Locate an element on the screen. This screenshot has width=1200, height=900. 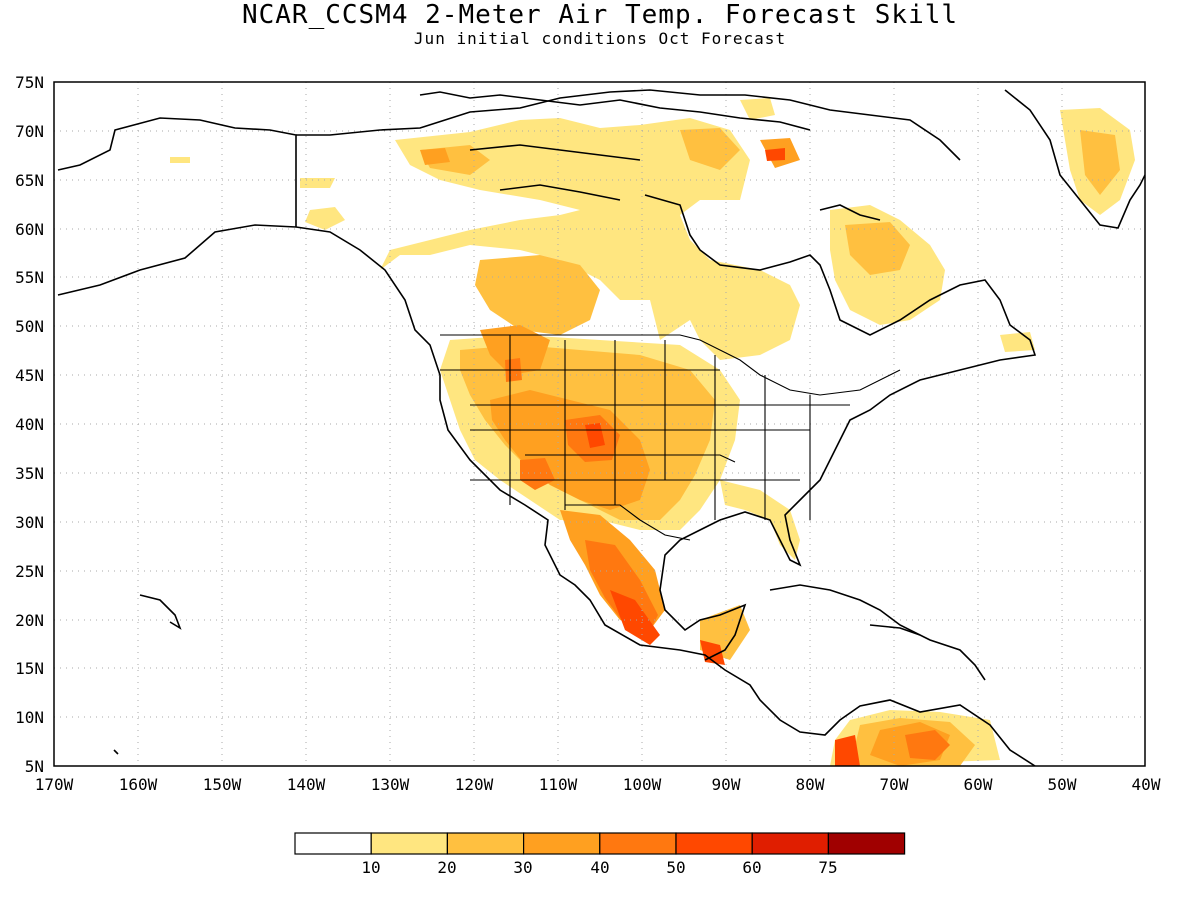
colorbar-label: 60 is located at coordinates (751, 867).